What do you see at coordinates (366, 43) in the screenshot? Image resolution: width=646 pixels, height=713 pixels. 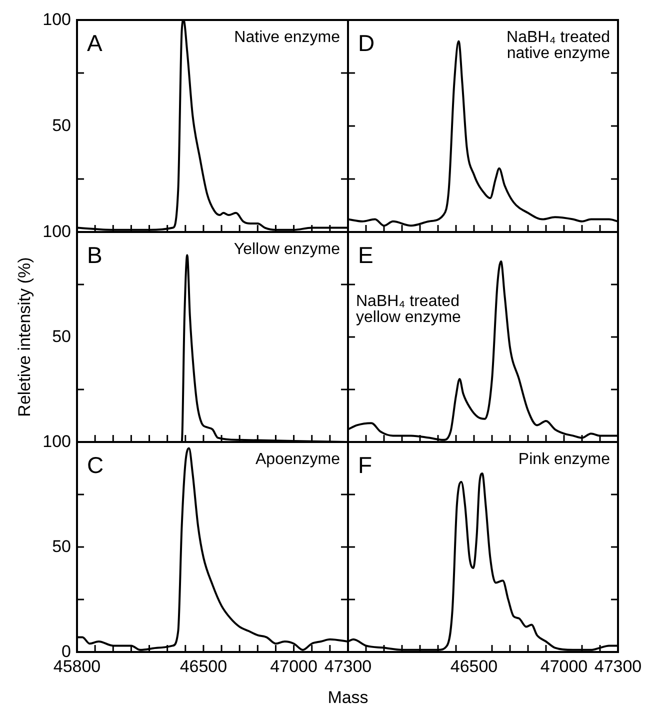 I see `chart-title: D` at bounding box center [366, 43].